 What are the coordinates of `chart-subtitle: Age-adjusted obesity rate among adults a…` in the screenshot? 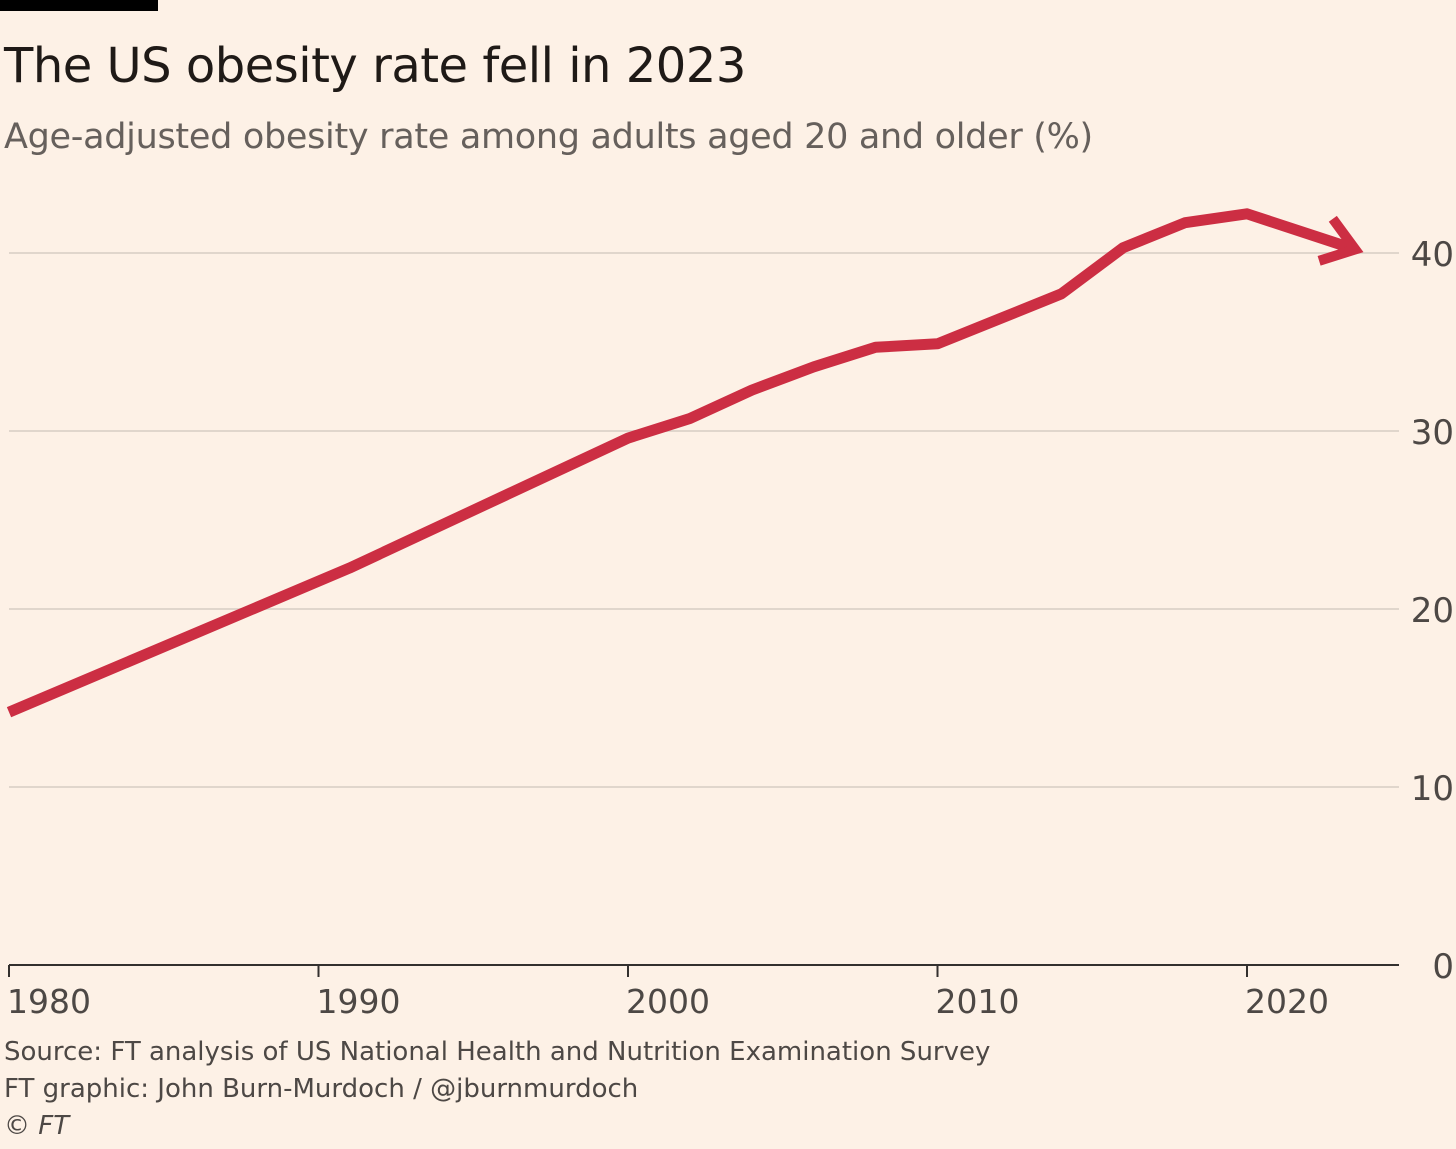 It's located at (548, 137).